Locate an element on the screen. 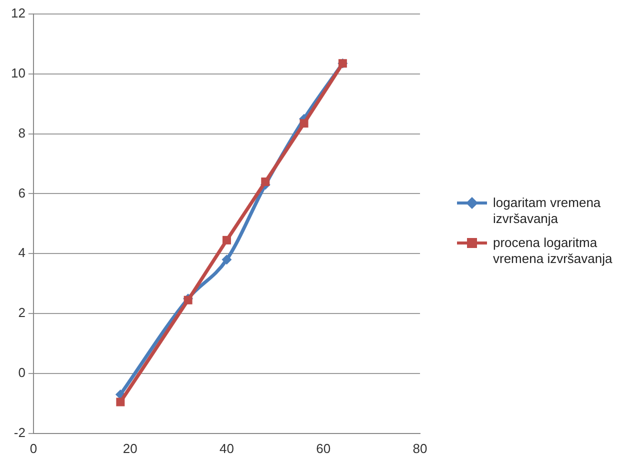 The width and height of the screenshot is (630, 468). x-tick-label: 0 is located at coordinates (34, 448).